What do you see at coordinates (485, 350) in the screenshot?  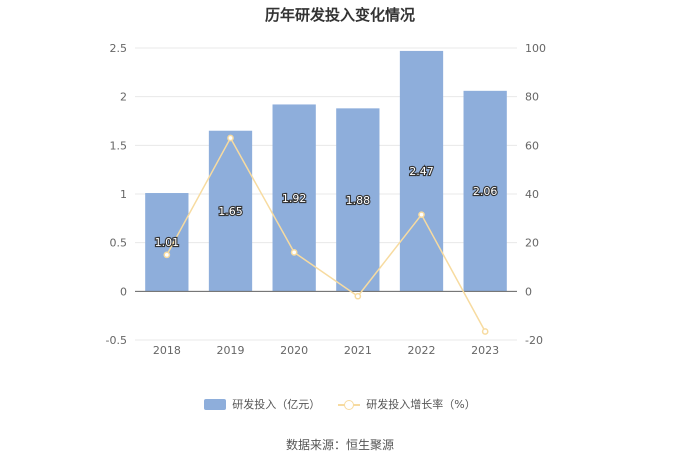 I see `x-tick-label: 2023` at bounding box center [485, 350].